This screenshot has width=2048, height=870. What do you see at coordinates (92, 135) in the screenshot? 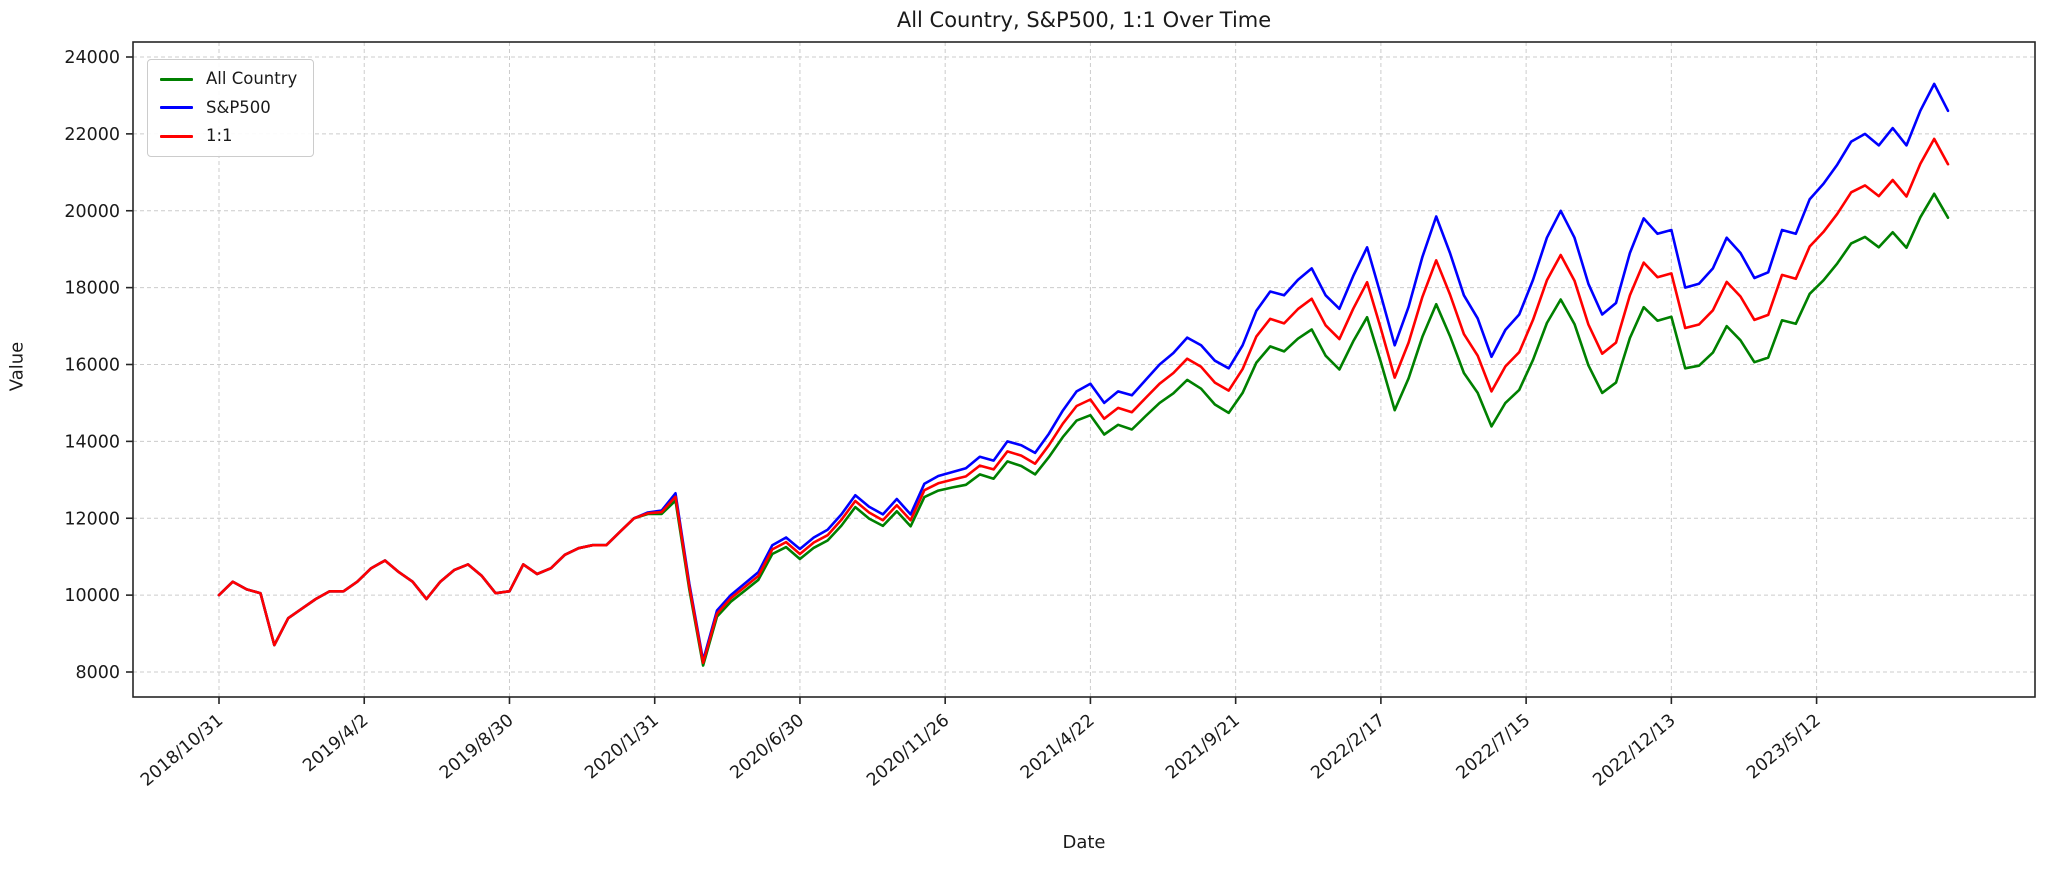
I see `y-tick-label: 22000` at bounding box center [92, 135].